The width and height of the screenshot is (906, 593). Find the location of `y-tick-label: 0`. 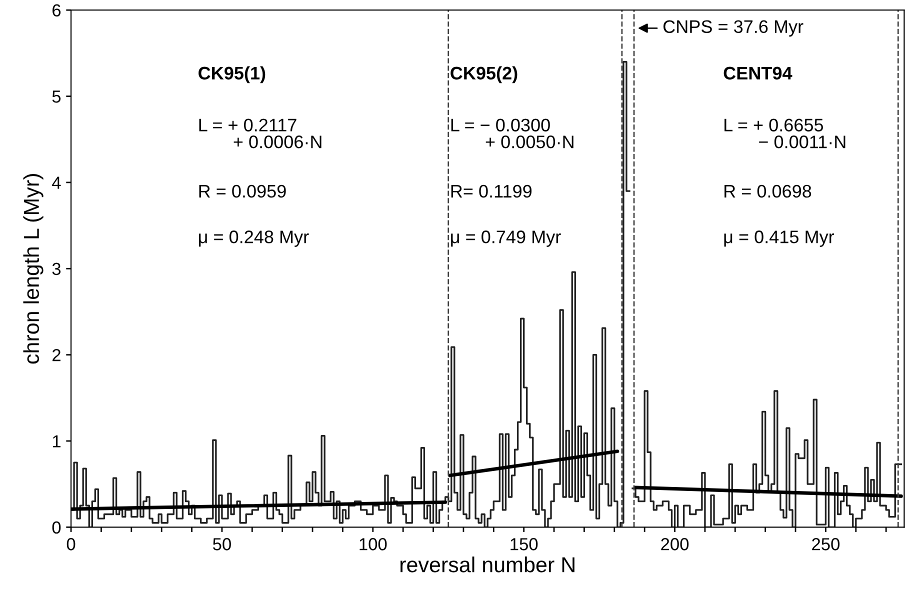

y-tick-label: 0 is located at coordinates (56, 527).